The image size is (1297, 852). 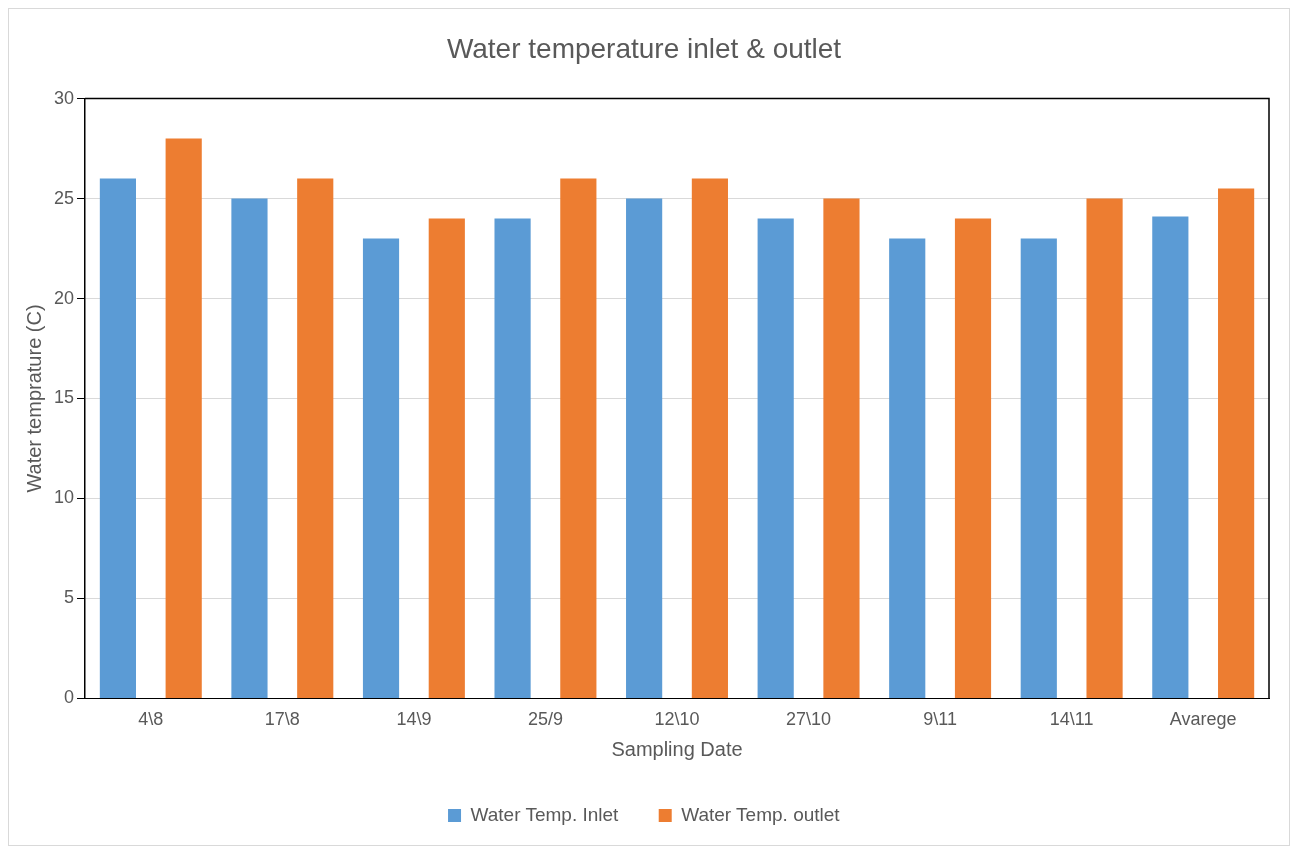 I want to click on y-tick-label: 30, so click(x=64, y=97).